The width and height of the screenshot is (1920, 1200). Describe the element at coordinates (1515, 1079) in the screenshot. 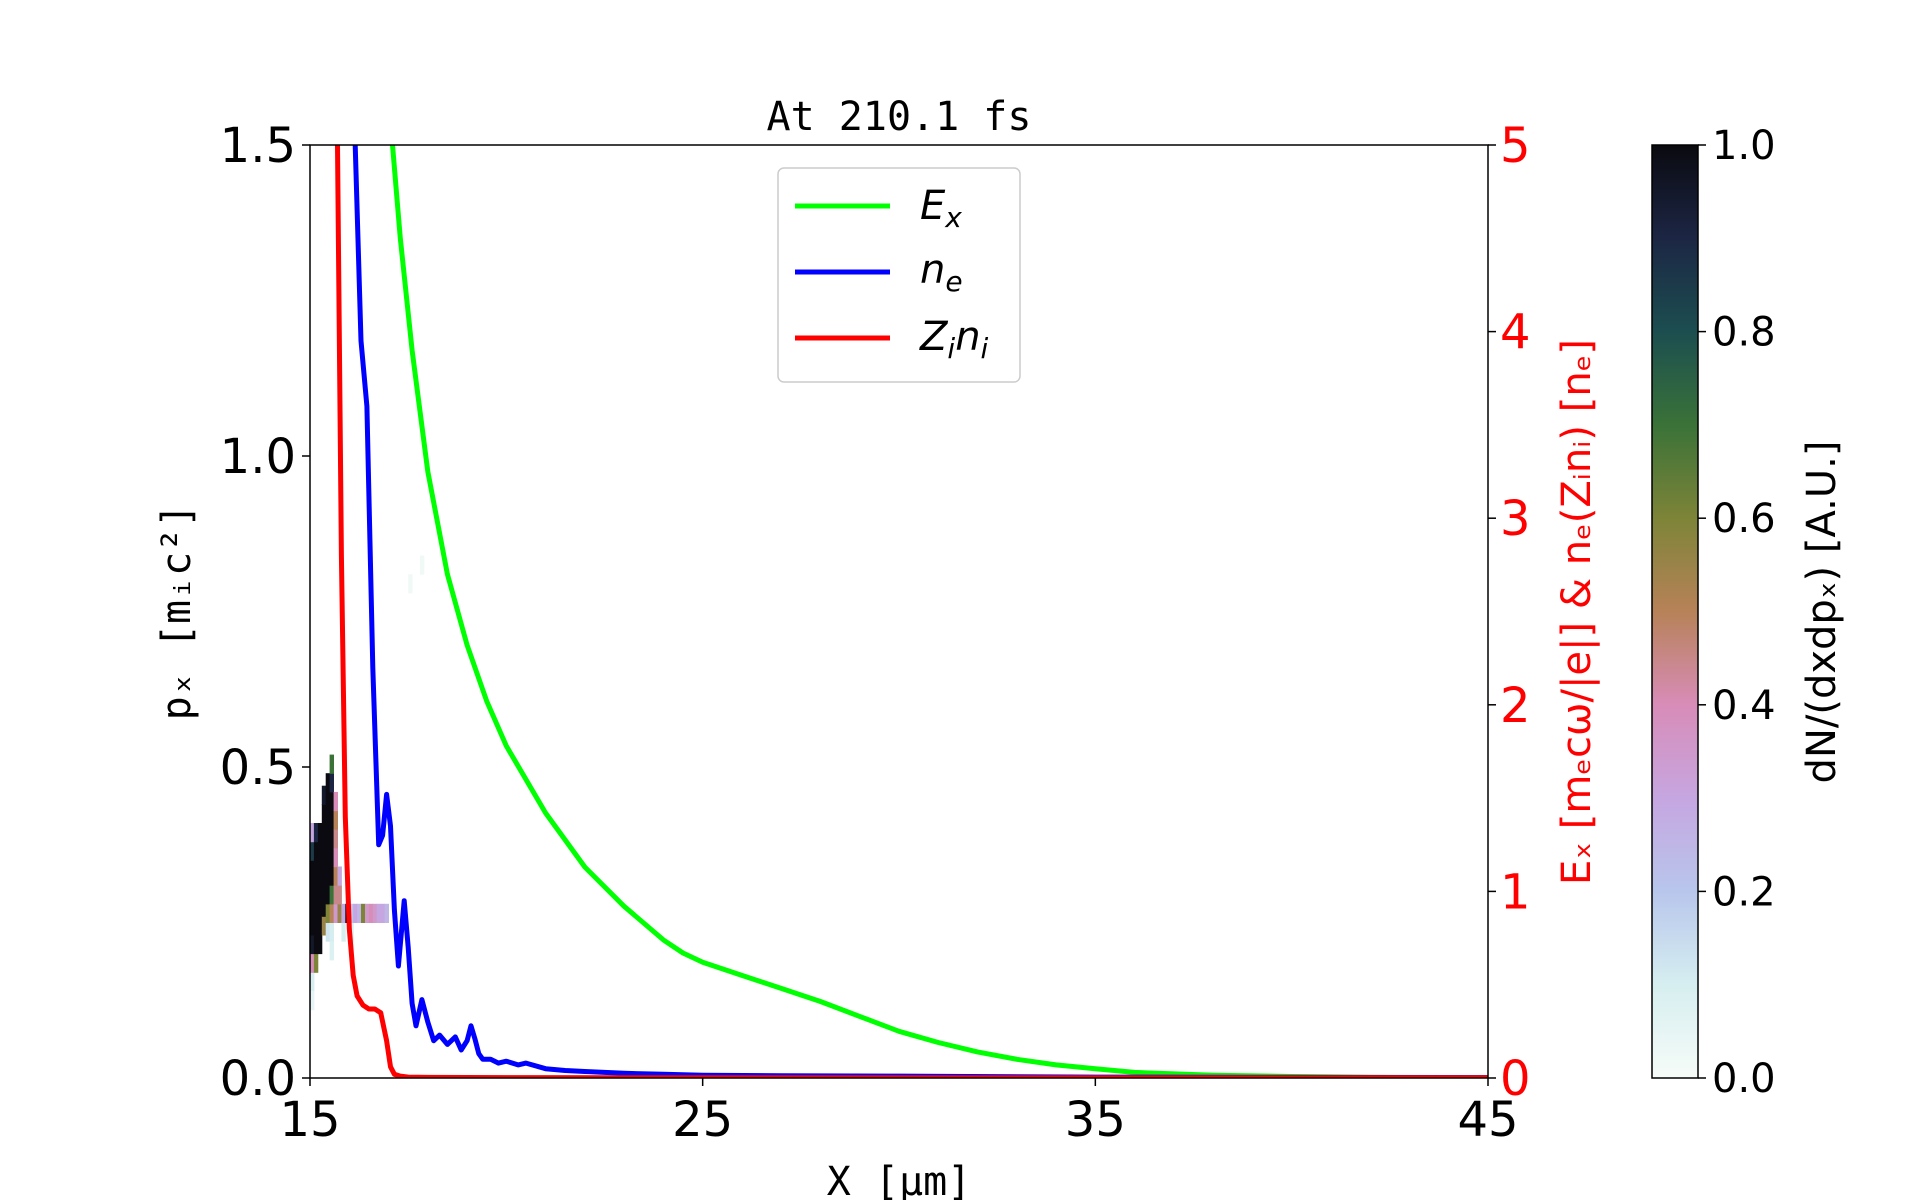

I see `y2-tick-label: 0` at that location.